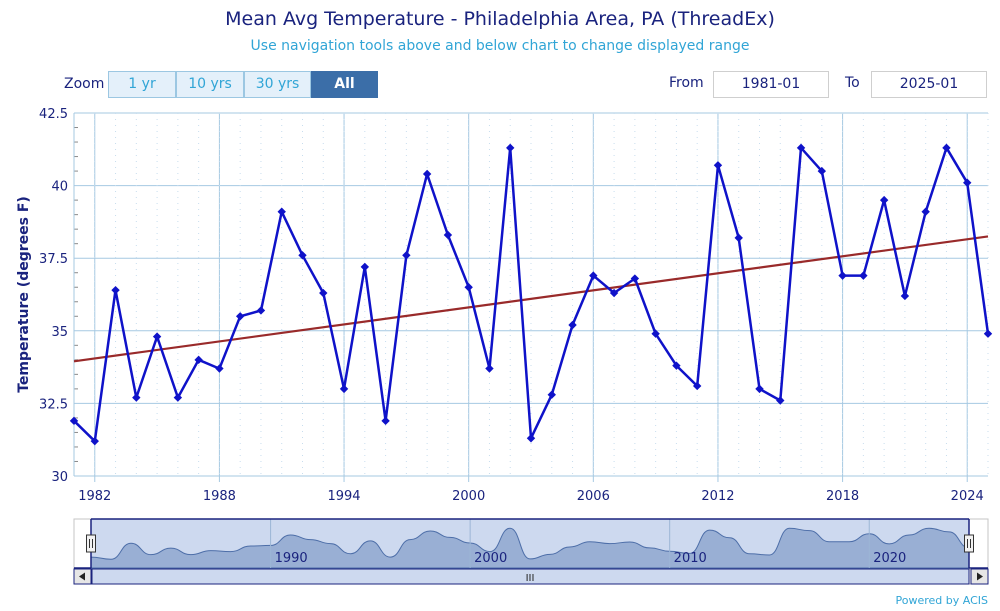 The width and height of the screenshot is (1000, 611). Describe the element at coordinates (344, 84) in the screenshot. I see `zoom-all-button: All` at that location.